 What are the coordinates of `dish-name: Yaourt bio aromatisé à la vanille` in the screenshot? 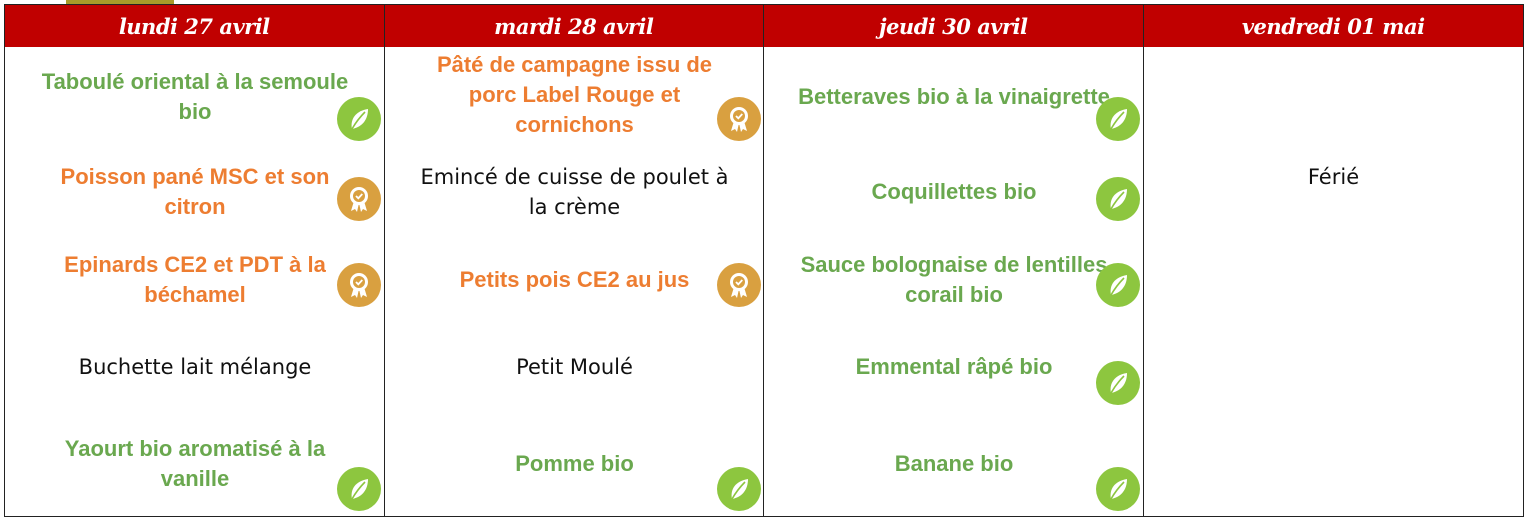 It's located at (195, 463).